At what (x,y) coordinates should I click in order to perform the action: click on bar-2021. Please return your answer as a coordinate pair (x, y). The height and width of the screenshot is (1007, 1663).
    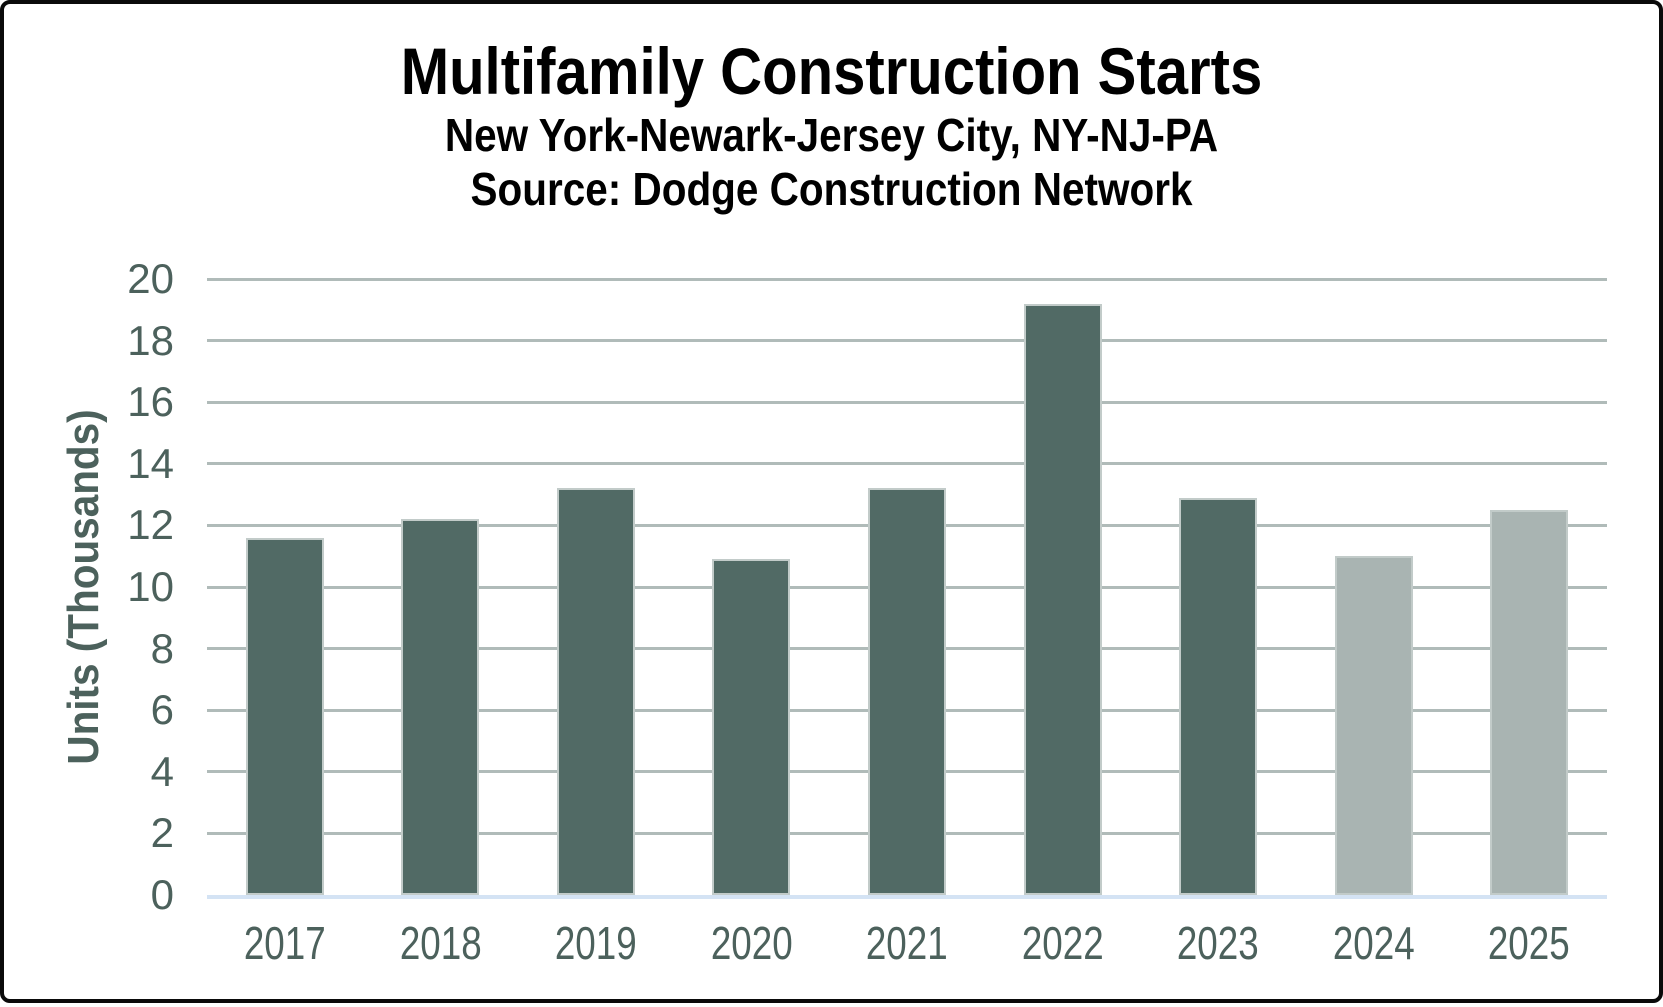
    Looking at the image, I should click on (907, 691).